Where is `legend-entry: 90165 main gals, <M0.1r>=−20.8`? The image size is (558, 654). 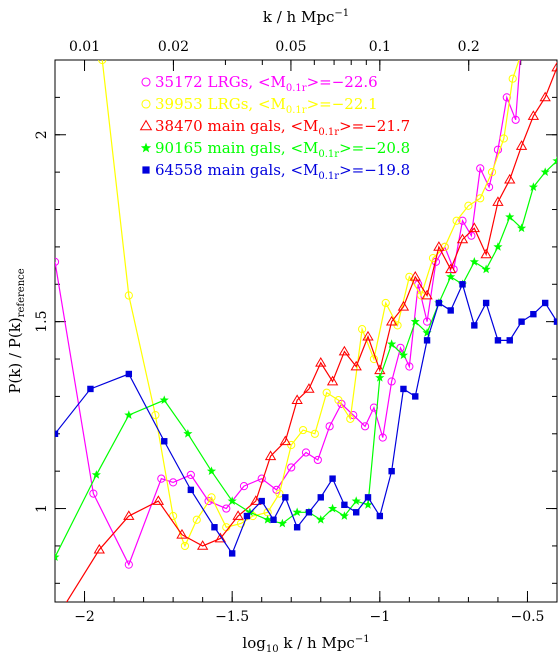
legend-entry: 90165 main gals, <M0.1r>=−20.8 is located at coordinates (275, 149).